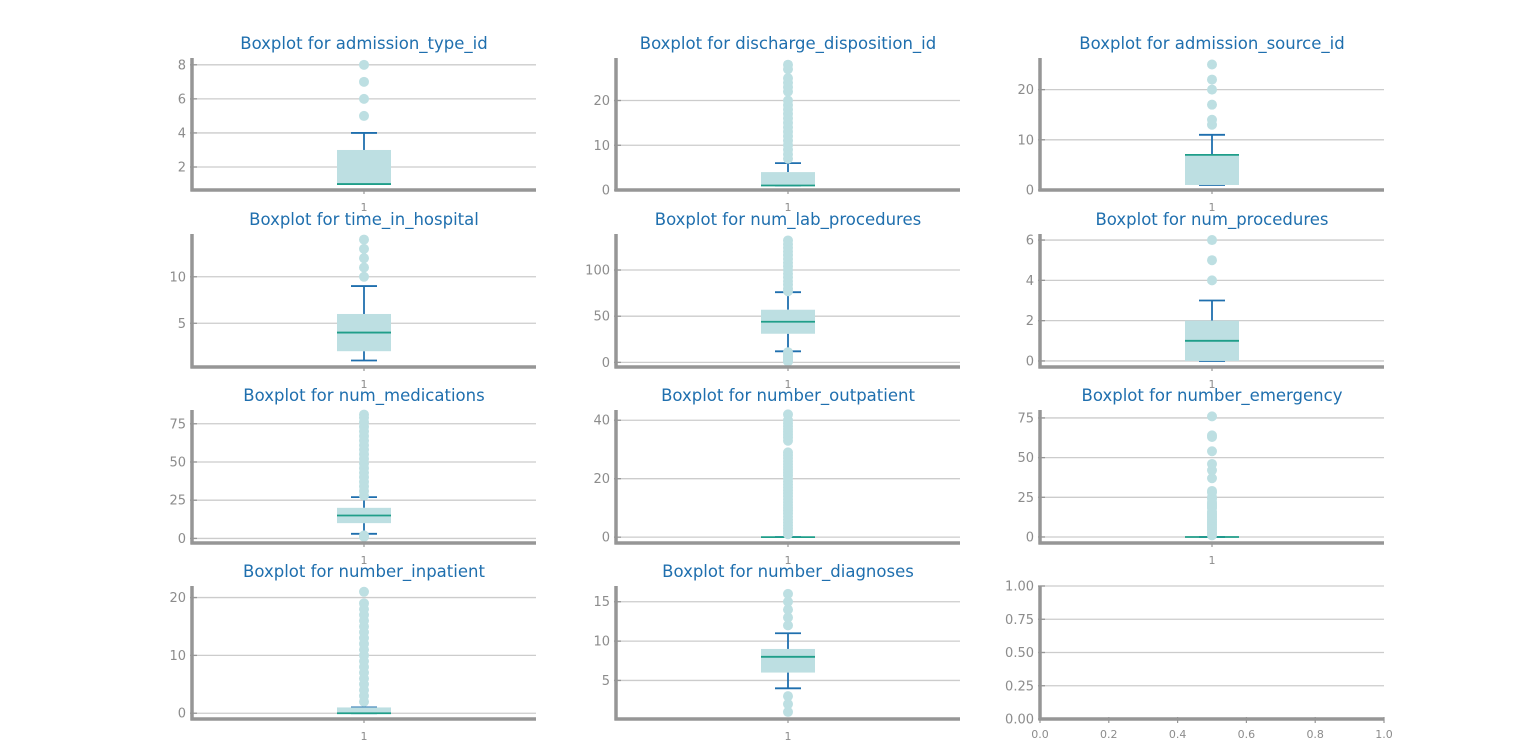 This screenshot has height=754, width=1536. I want to click on x-tick-label: 0.4, so click(1178, 734).